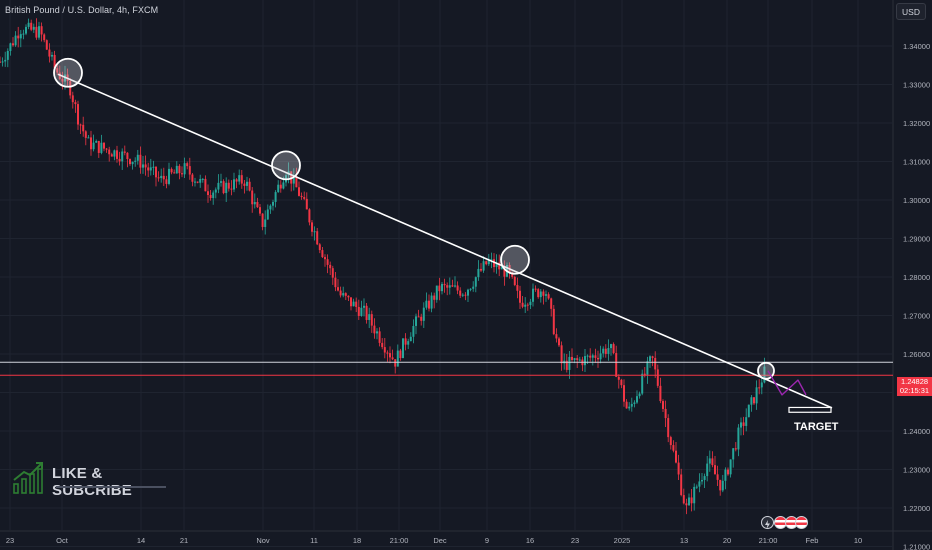 The image size is (932, 550). What do you see at coordinates (812, 540) in the screenshot?
I see `time-tick-label: Feb` at bounding box center [812, 540].